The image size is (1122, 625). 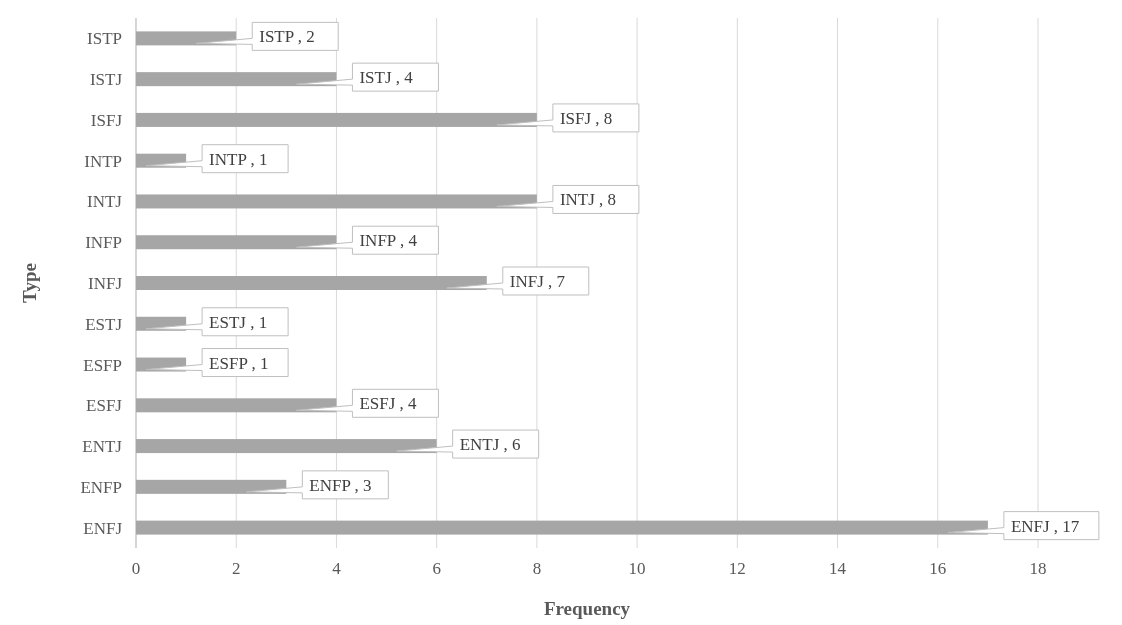 I want to click on data-label: ENFP , 3, so click(x=340, y=485).